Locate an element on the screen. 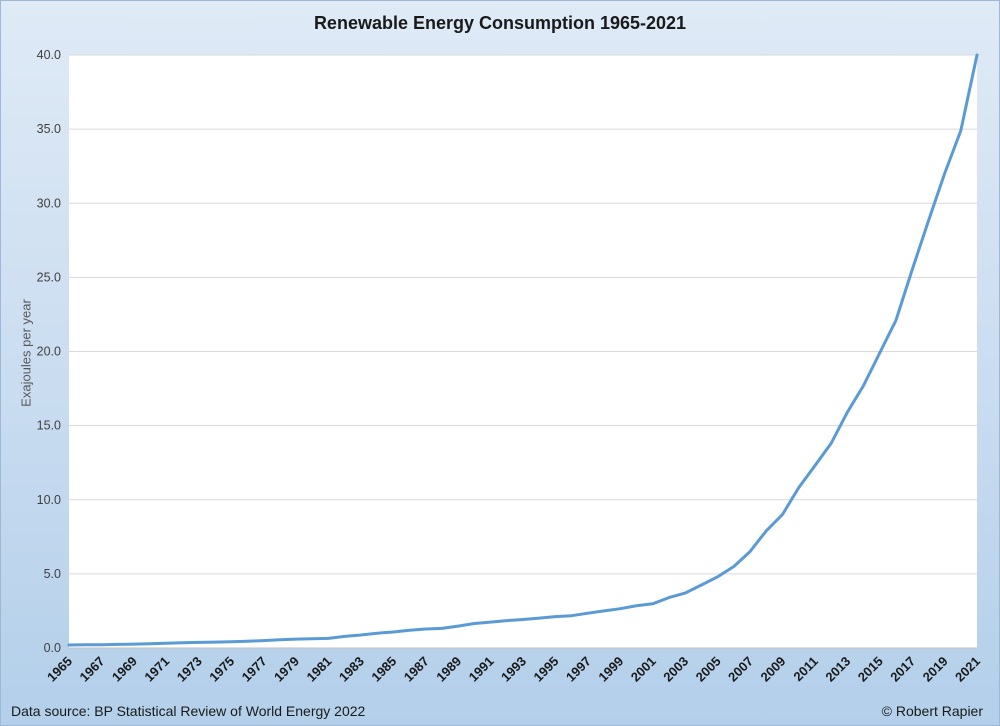  x-tick-label: 1989 is located at coordinates (448, 669).